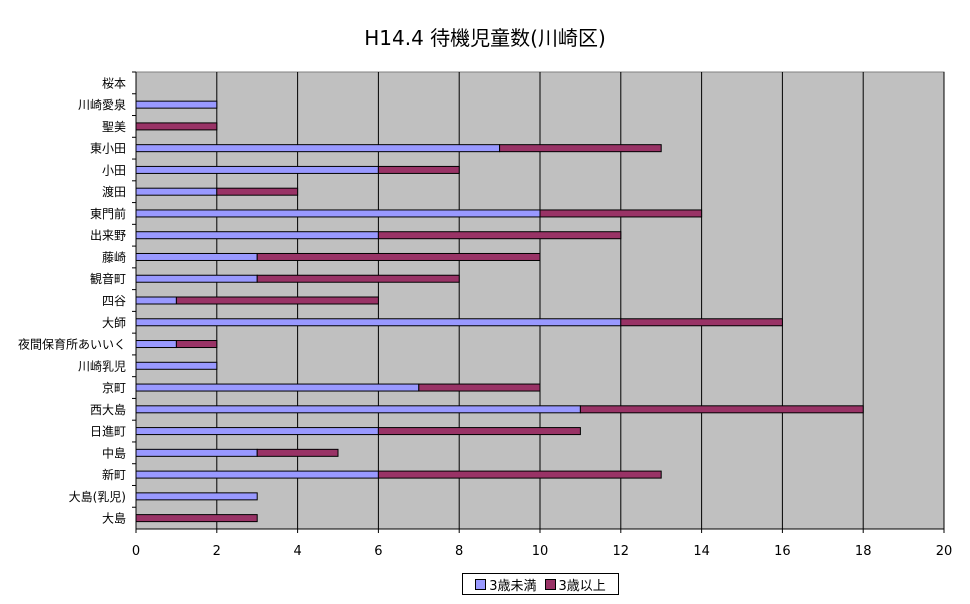 Image resolution: width=970 pixels, height=604 pixels. I want to click on legend-item-under3: 3歳未満, so click(506, 584).